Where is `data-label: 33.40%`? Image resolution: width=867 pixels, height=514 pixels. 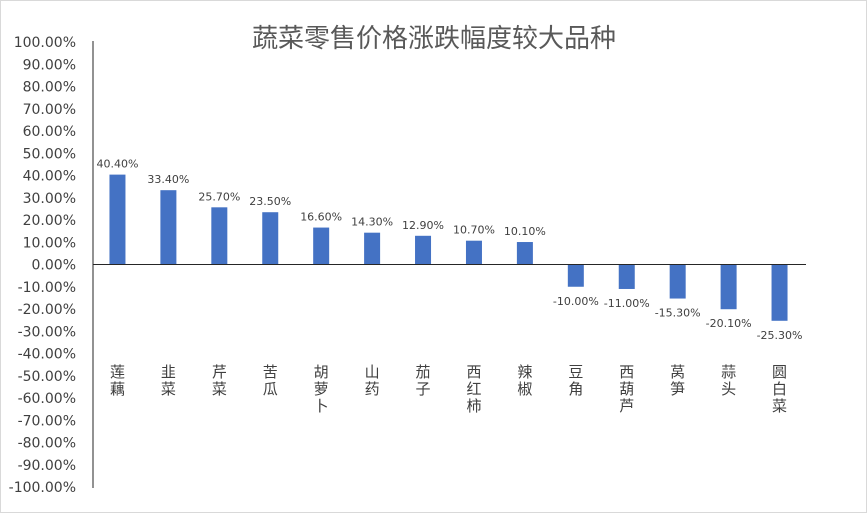
data-label: 33.40% is located at coordinates (168, 179).